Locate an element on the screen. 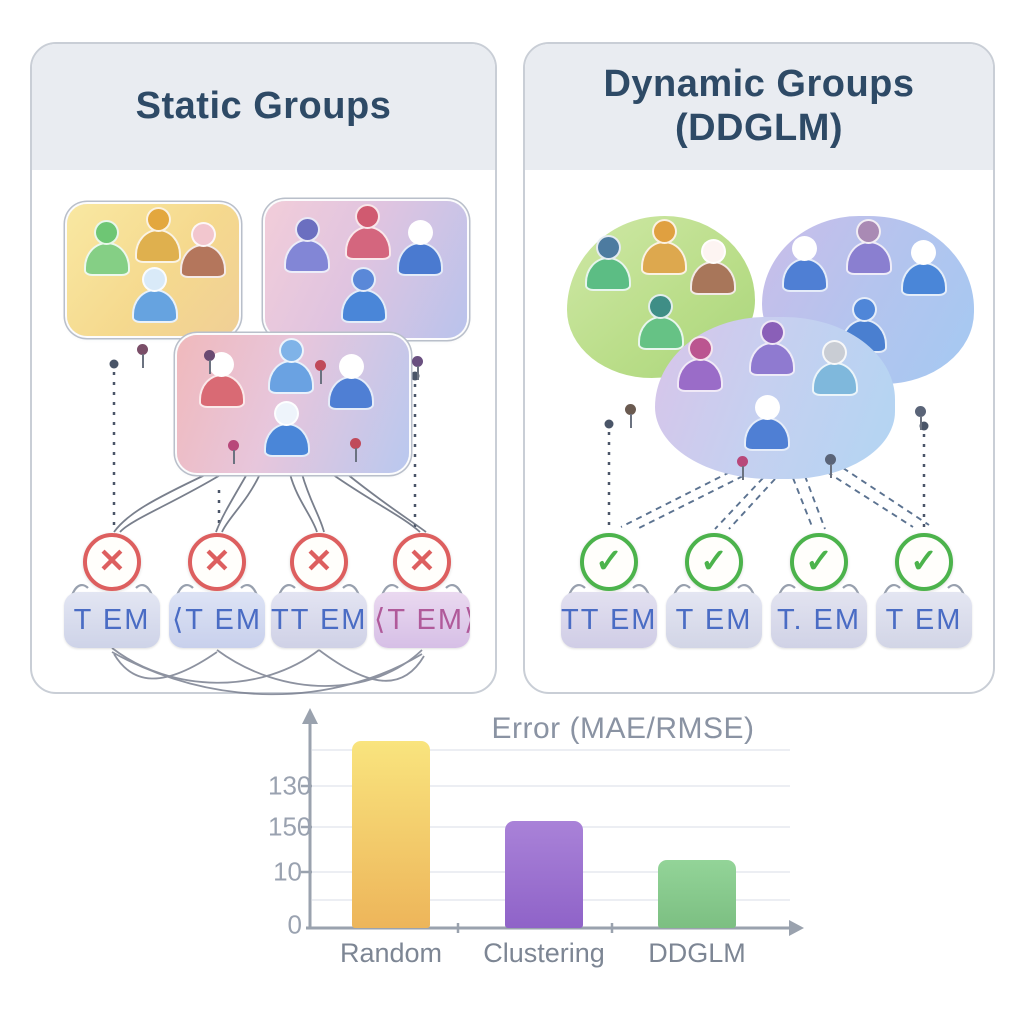 Image resolution: width=1024 pixels, height=1024 pixels. static-group-overlap is located at coordinates (293, 404).